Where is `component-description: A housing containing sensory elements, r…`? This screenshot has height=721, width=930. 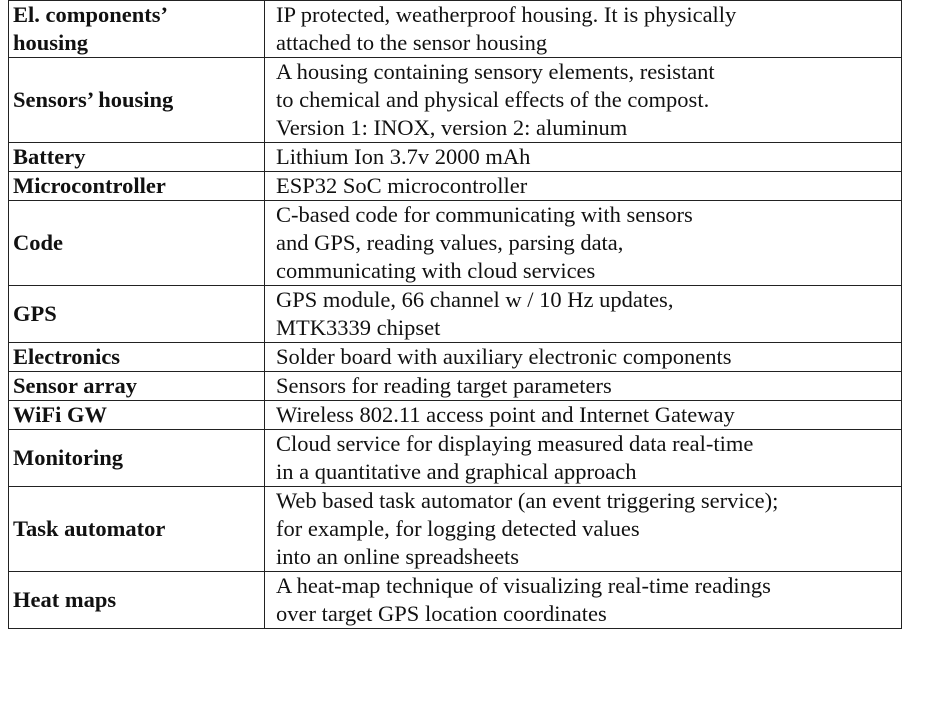 component-description: A housing containing sensory elements, r… is located at coordinates (583, 100).